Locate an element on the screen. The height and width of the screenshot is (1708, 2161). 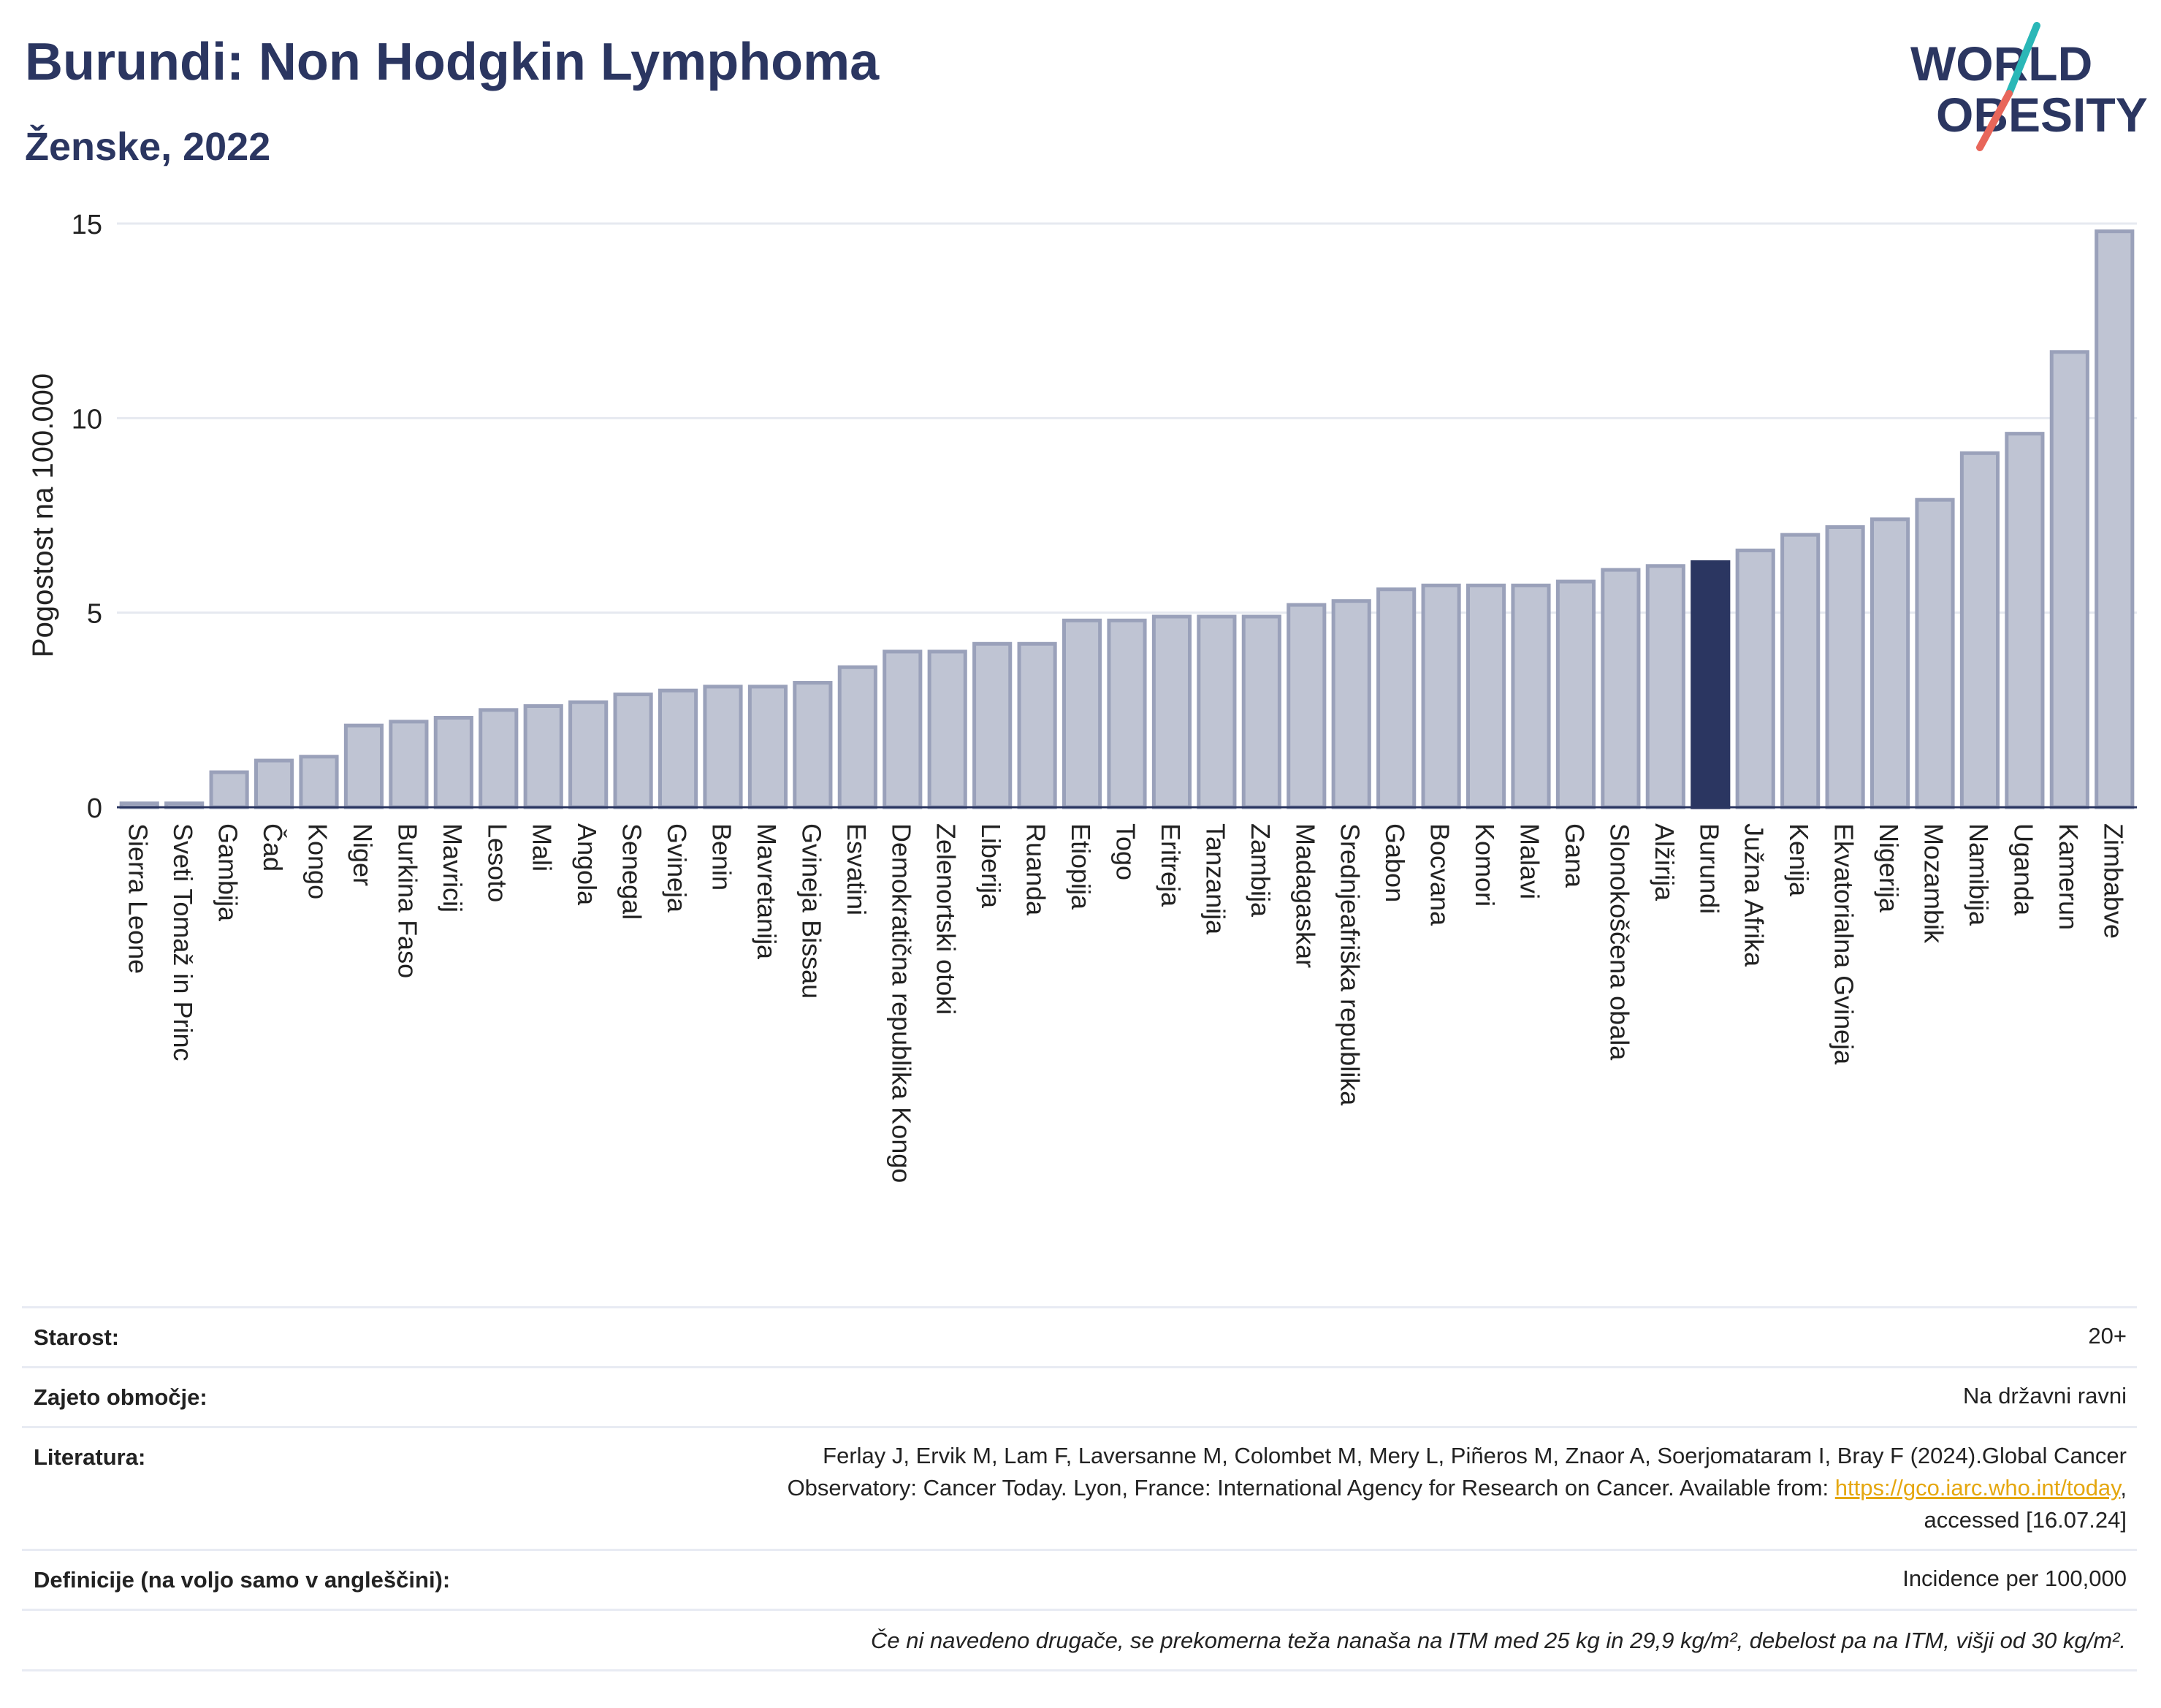
age-label: Starost: is located at coordinates (77, 1337).